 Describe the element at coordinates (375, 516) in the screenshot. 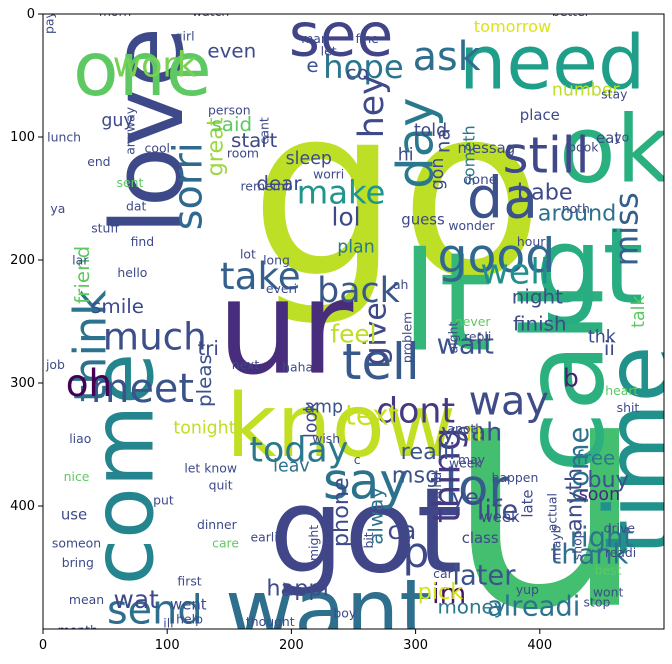

I see `word-alway: alway` at that location.